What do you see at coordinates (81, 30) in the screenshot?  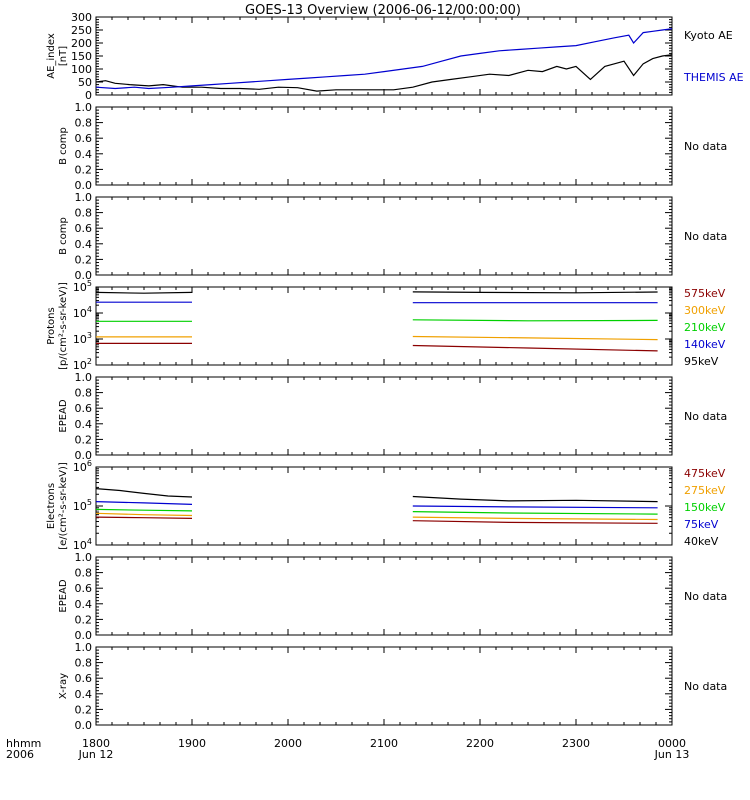 I see `y-tick-label: 250` at bounding box center [81, 30].